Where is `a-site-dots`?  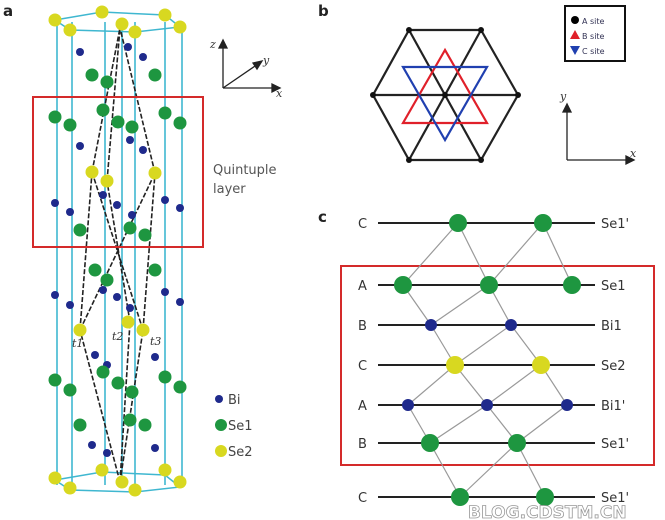
a-site-dots is located at coordinates (445, 95).